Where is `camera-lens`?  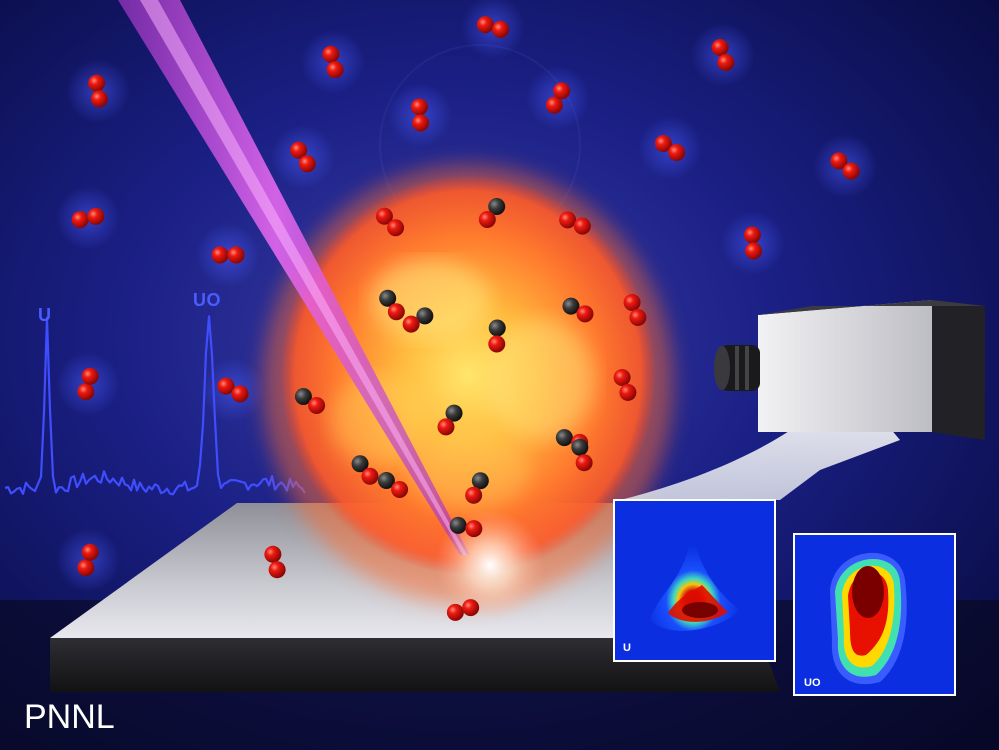
camera-lens is located at coordinates (740, 368).